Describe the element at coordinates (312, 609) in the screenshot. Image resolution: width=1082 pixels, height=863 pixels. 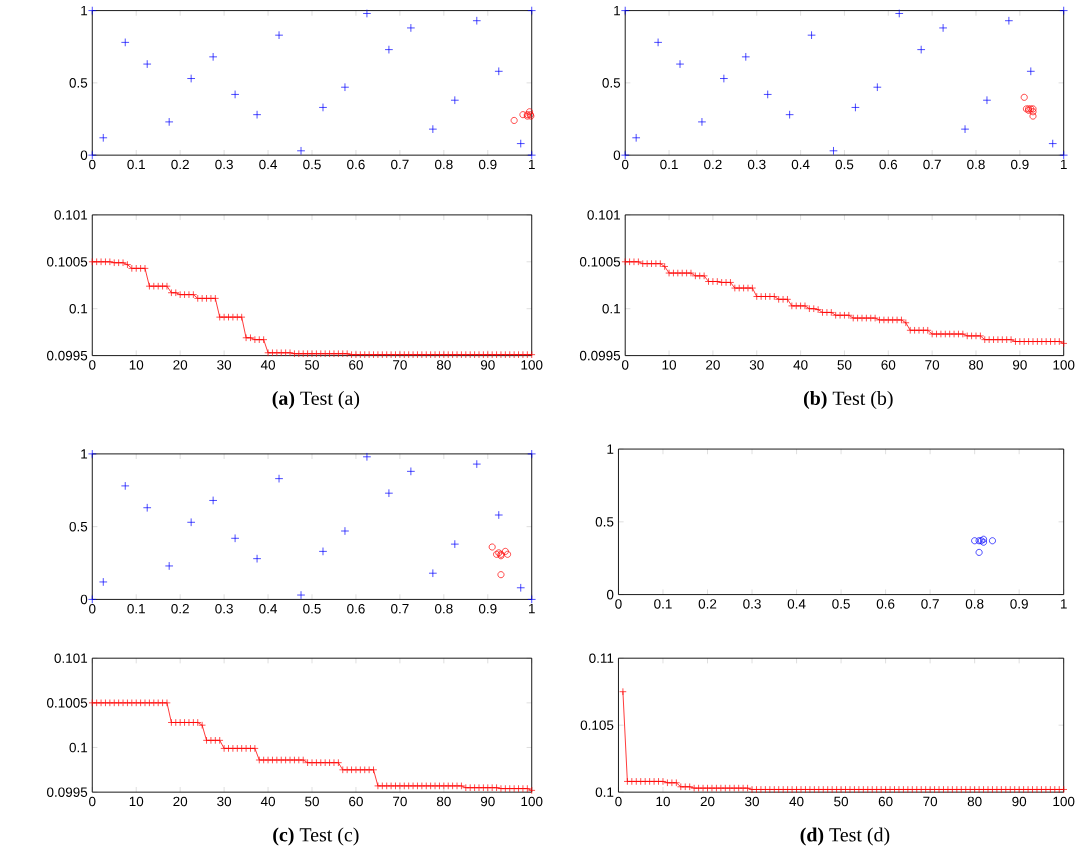
I see `x-tick-label: 0.5` at that location.